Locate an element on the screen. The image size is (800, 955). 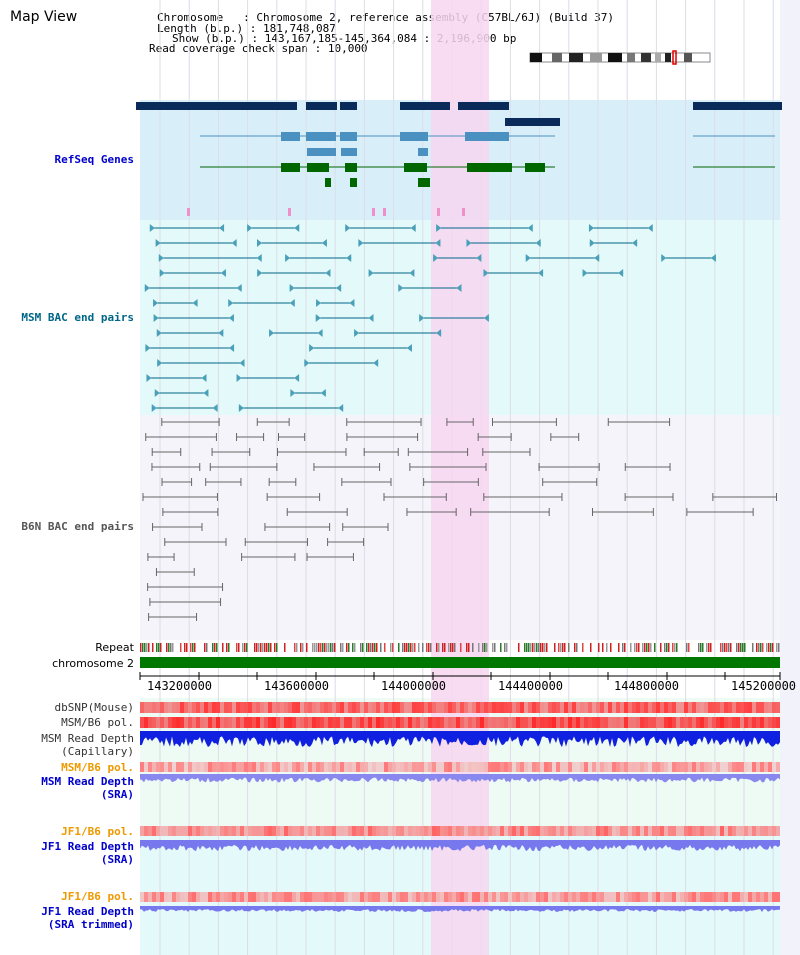
refseq-genes-track is located at coordinates (459, 159).